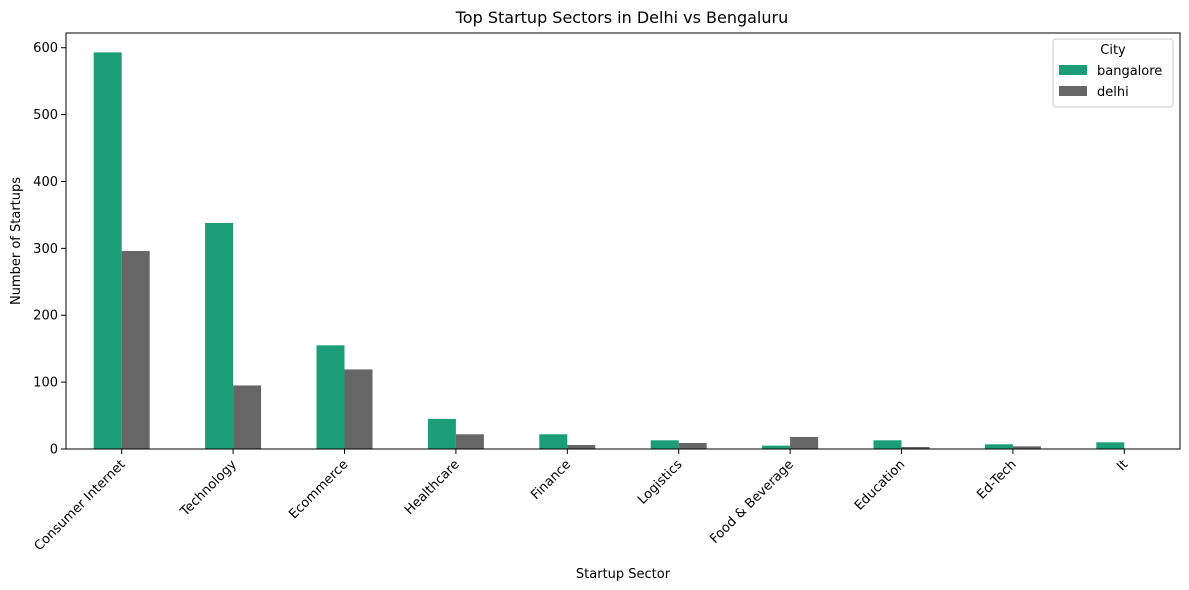  I want to click on legend-label-delhi: delhi, so click(1113, 92).